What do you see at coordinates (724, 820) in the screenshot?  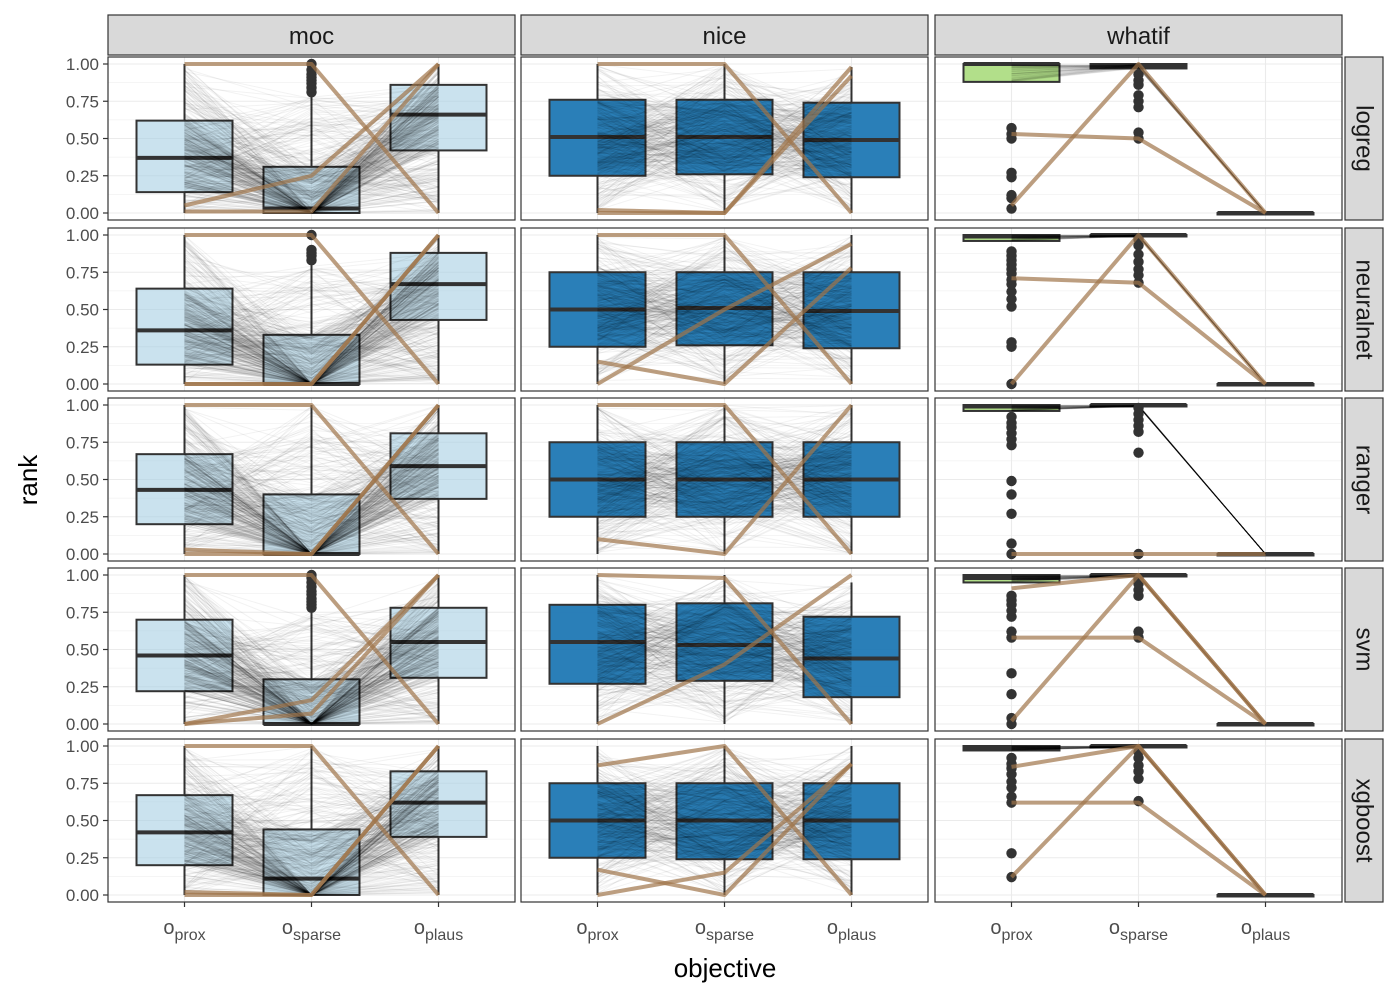 I see `panel-nice-xgboost` at bounding box center [724, 820].